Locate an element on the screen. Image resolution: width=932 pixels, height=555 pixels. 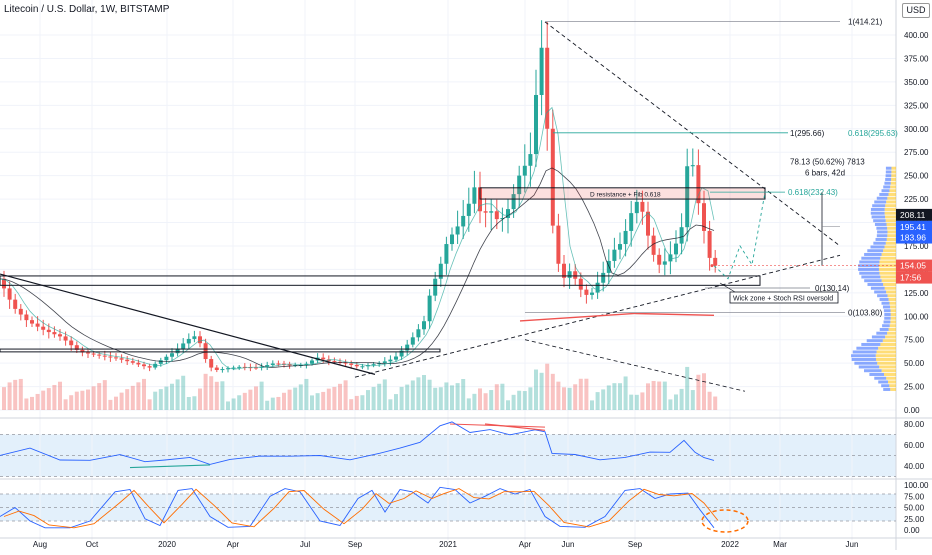
stoch-tick-label: 75.00 is located at coordinates (914, 496).